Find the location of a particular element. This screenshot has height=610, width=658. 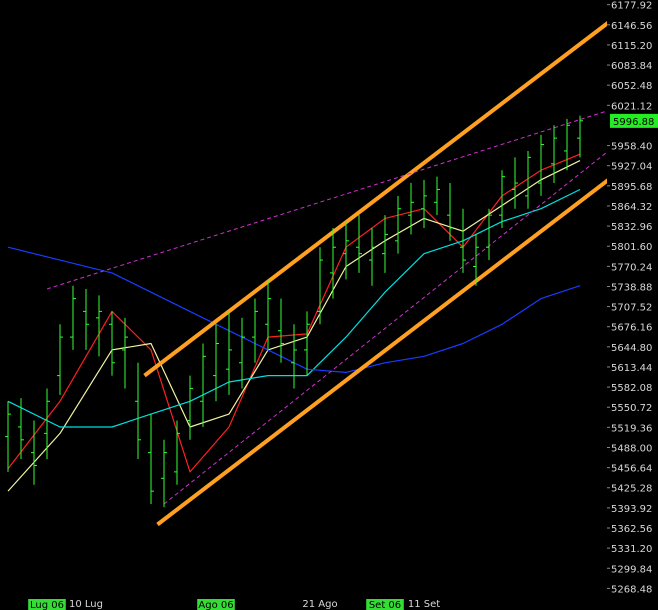

month-label: Ago 06 is located at coordinates (215, 605).